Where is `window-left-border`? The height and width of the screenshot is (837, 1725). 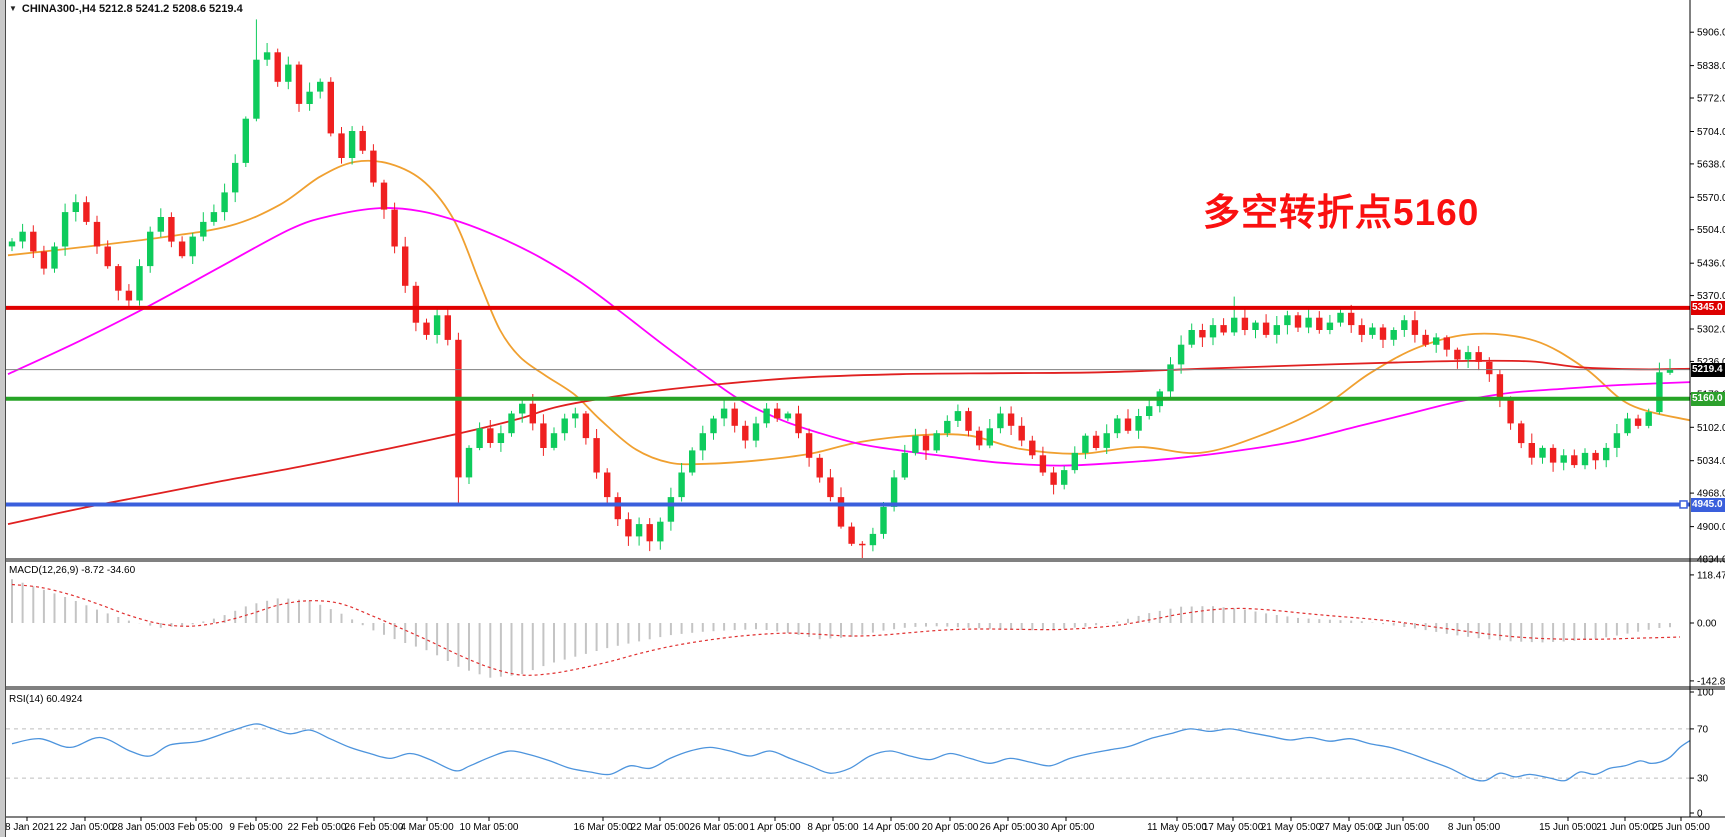
window-left-border is located at coordinates (3, 418).